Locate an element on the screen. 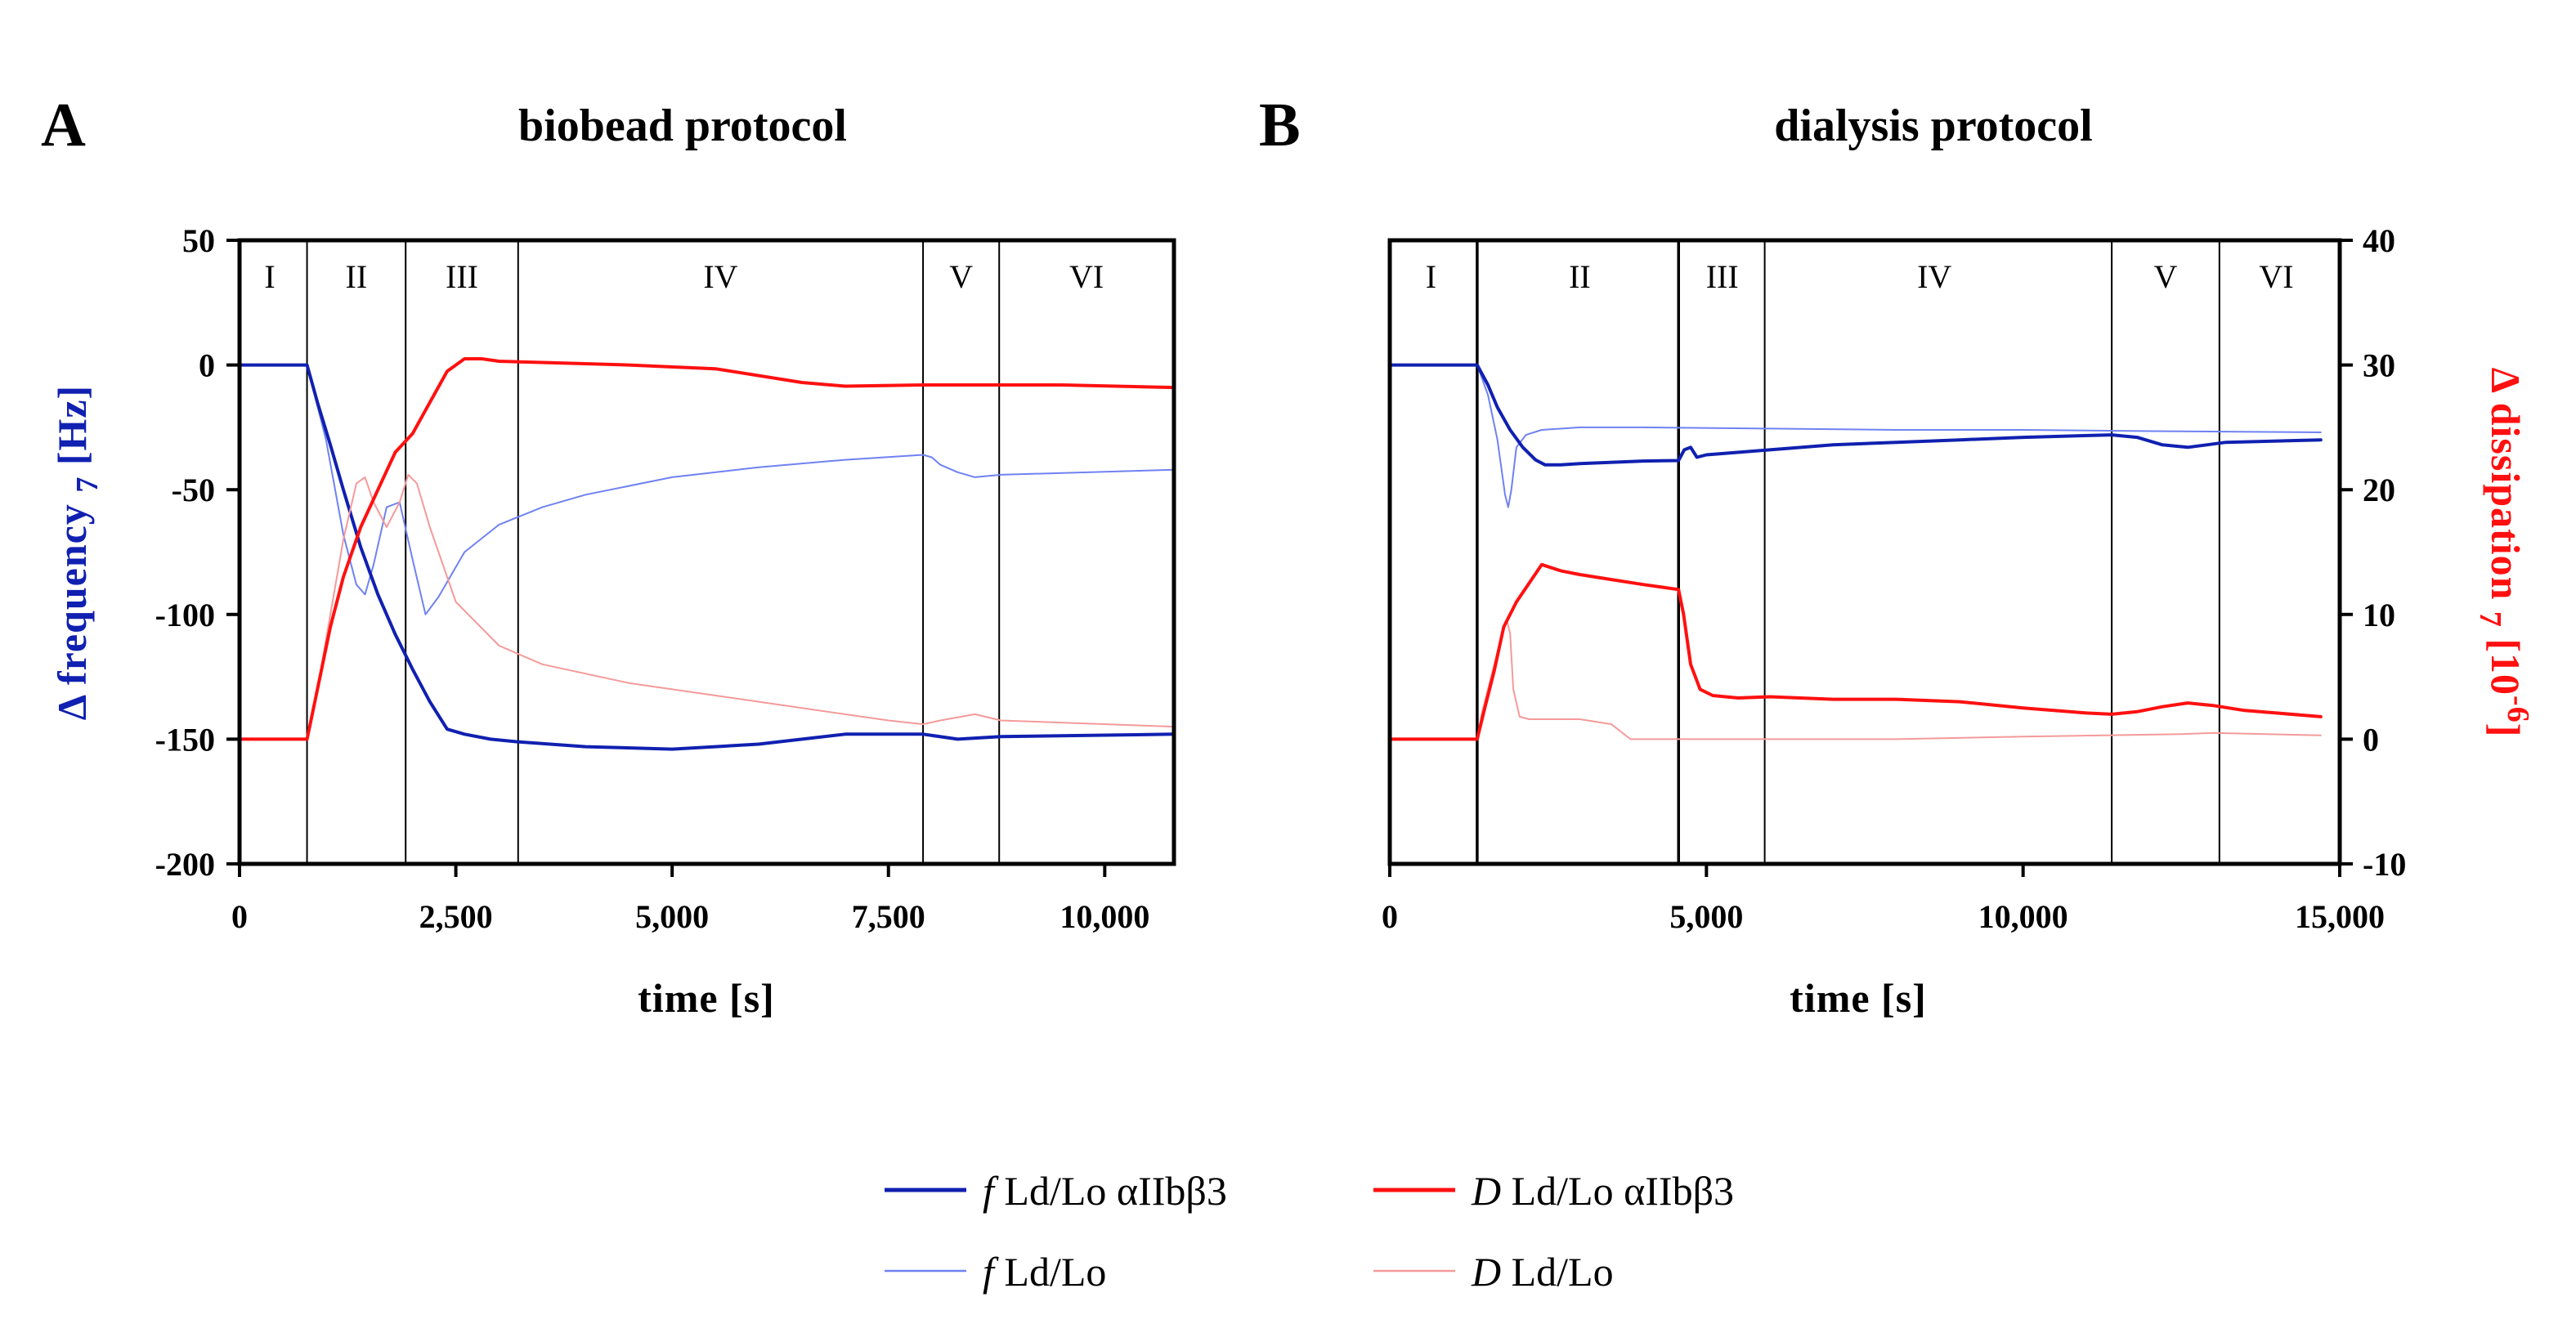  legend-item-d-protein: D Ld/Lo αIIbβ3 is located at coordinates (1554, 1191).